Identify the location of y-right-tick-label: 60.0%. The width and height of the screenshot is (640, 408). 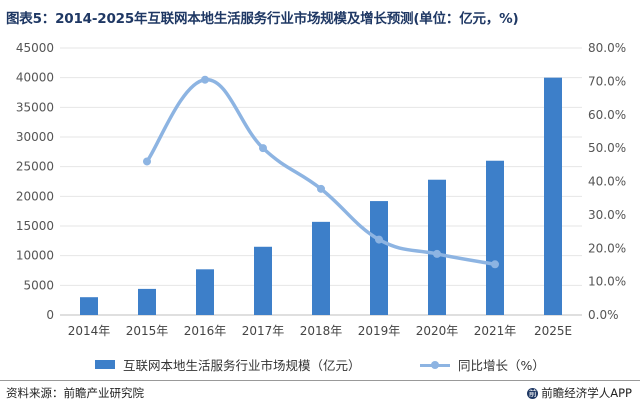
(607, 115).